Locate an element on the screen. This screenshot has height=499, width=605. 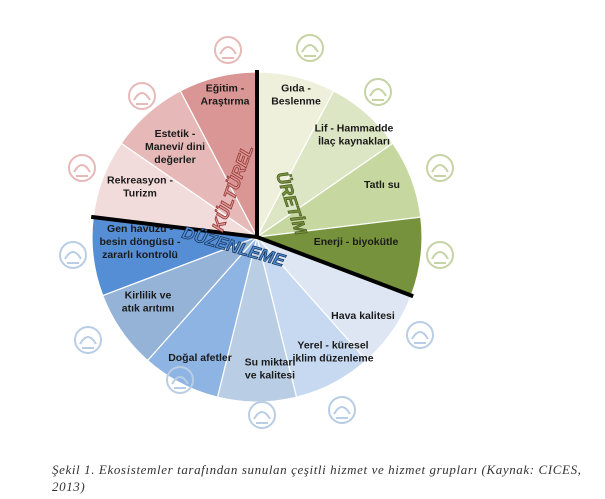
corn-bulb-icon is located at coordinates (440, 255).